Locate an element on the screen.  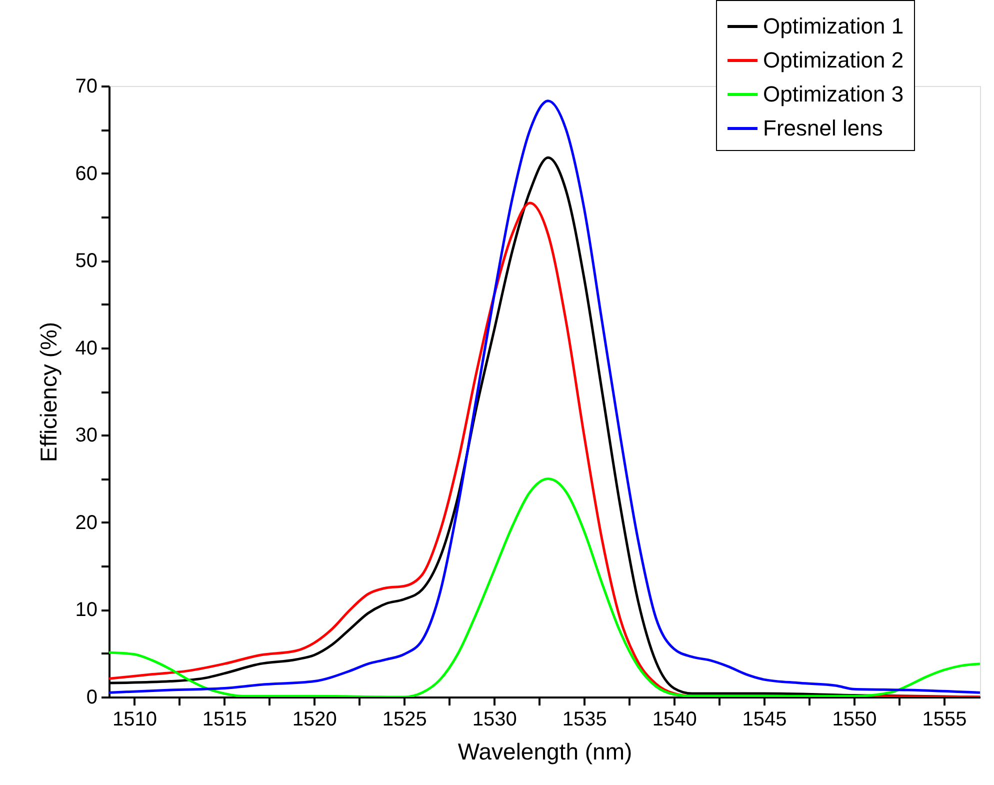
legend-label: Optimization 2 is located at coordinates (833, 60).